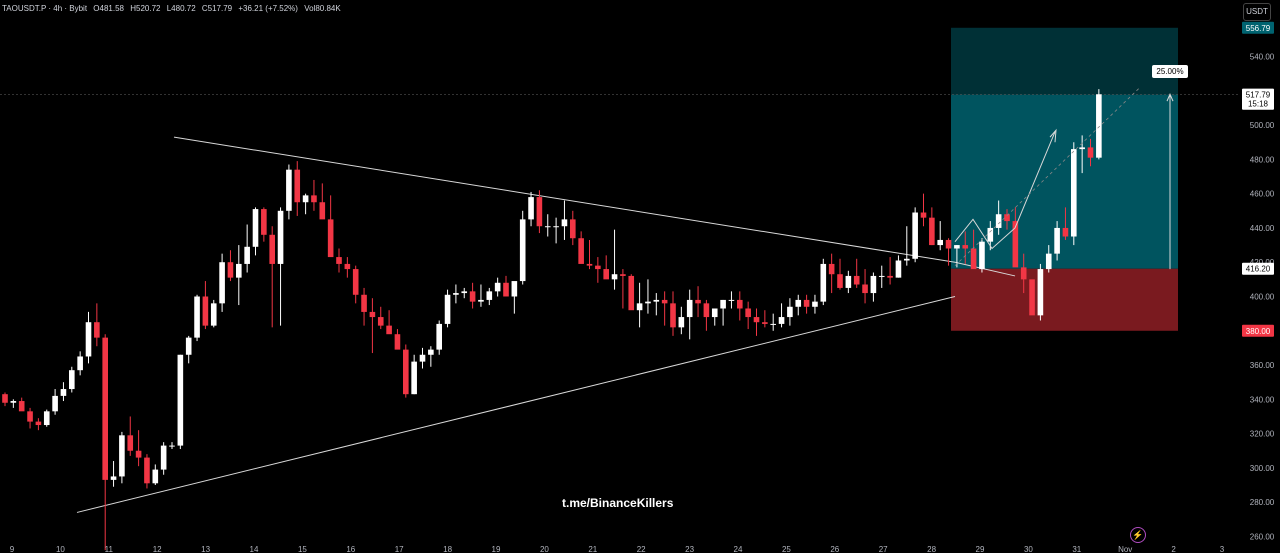 Image resolution: width=1280 pixels, height=553 pixels. I want to click on price-tick-label: 420.00, so click(1262, 262).